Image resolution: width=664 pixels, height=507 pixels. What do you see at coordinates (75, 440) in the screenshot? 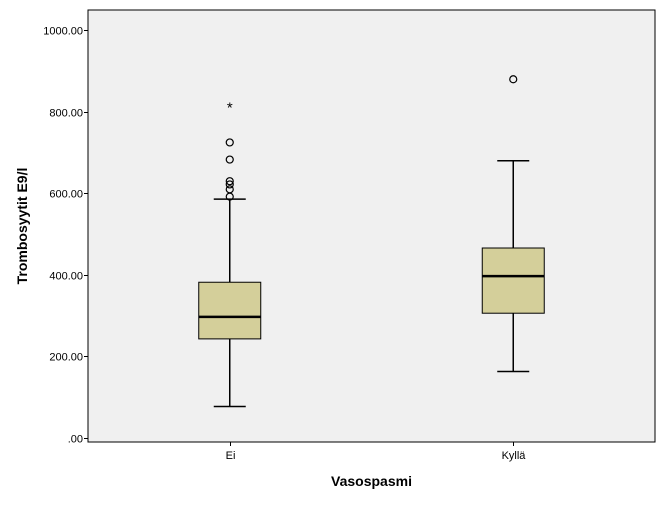
I see `y-tick-label: .00` at bounding box center [75, 440].